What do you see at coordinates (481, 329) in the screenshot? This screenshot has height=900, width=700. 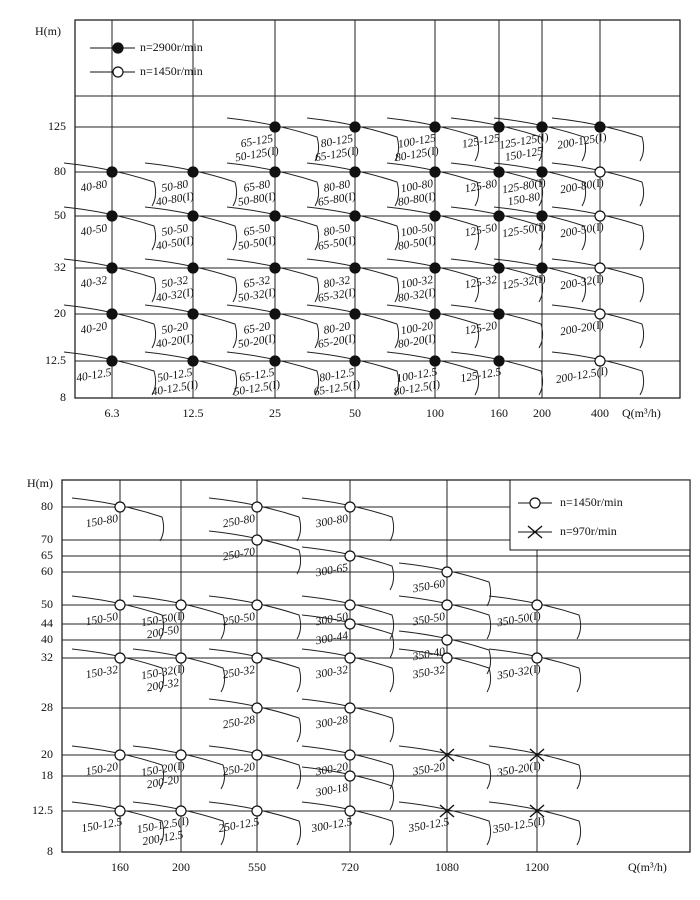 I see `model-label: 125-20` at bounding box center [481, 329].